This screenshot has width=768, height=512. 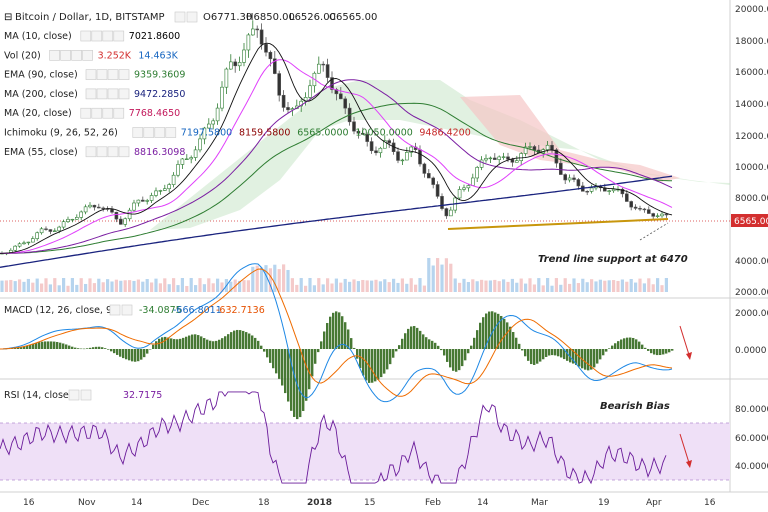 I want to click on indicator-value-4-0: 7768.4650, so click(x=154, y=113).